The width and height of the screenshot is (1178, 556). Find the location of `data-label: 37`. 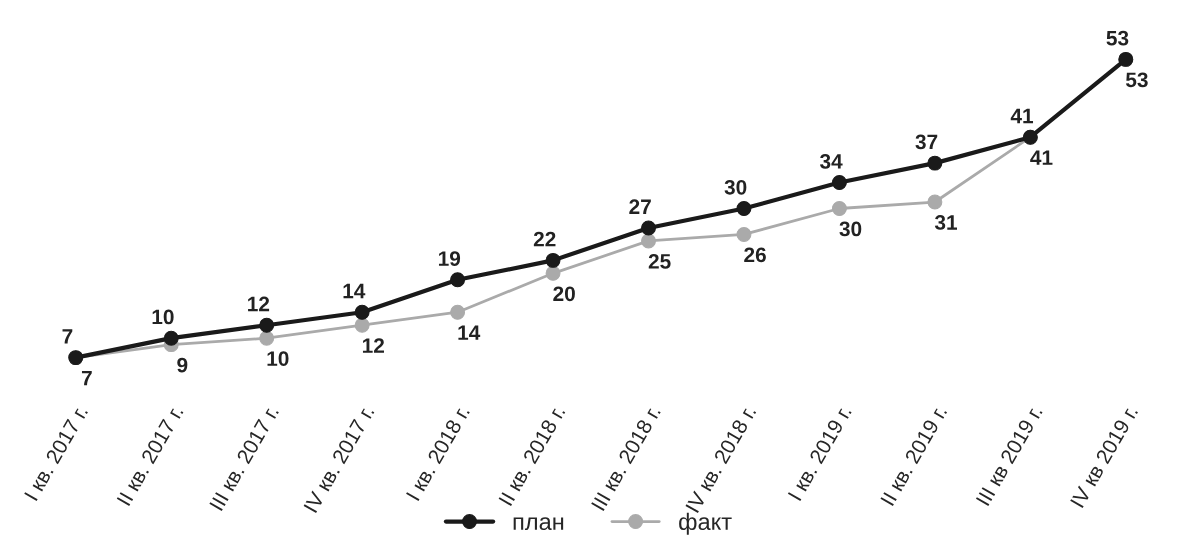

data-label: 37 is located at coordinates (926, 142).